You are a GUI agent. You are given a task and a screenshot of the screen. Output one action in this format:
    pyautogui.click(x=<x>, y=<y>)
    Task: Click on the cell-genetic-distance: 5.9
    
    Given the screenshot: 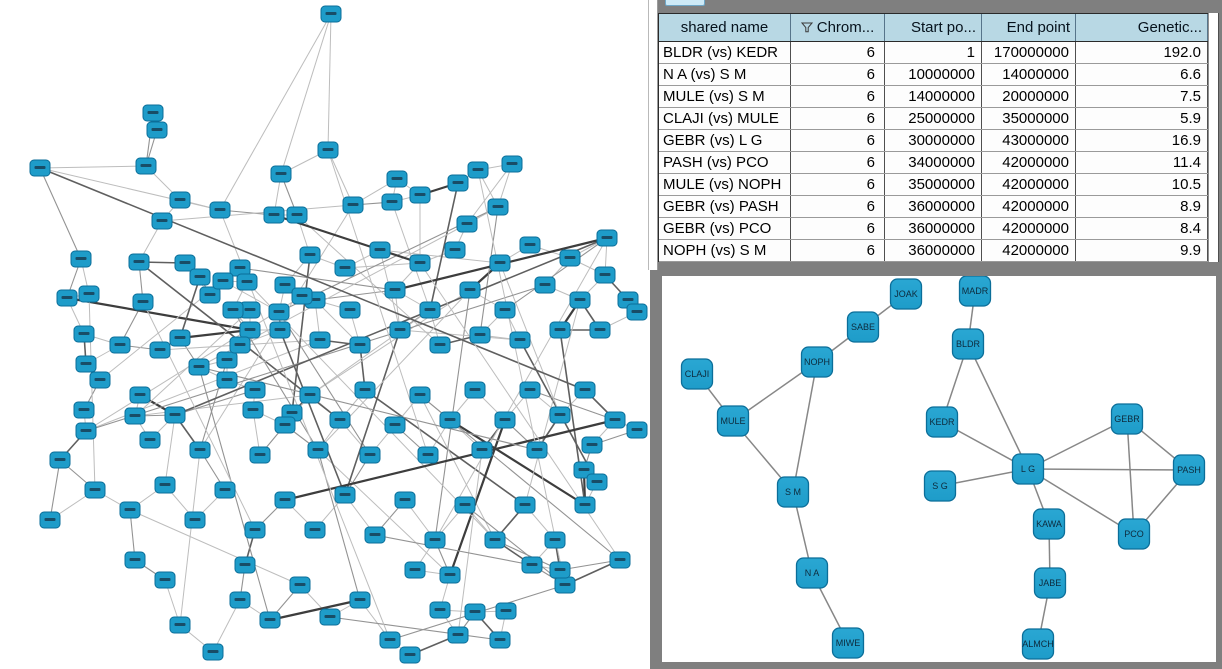 What is the action you would take?
    pyautogui.click(x=1142, y=118)
    